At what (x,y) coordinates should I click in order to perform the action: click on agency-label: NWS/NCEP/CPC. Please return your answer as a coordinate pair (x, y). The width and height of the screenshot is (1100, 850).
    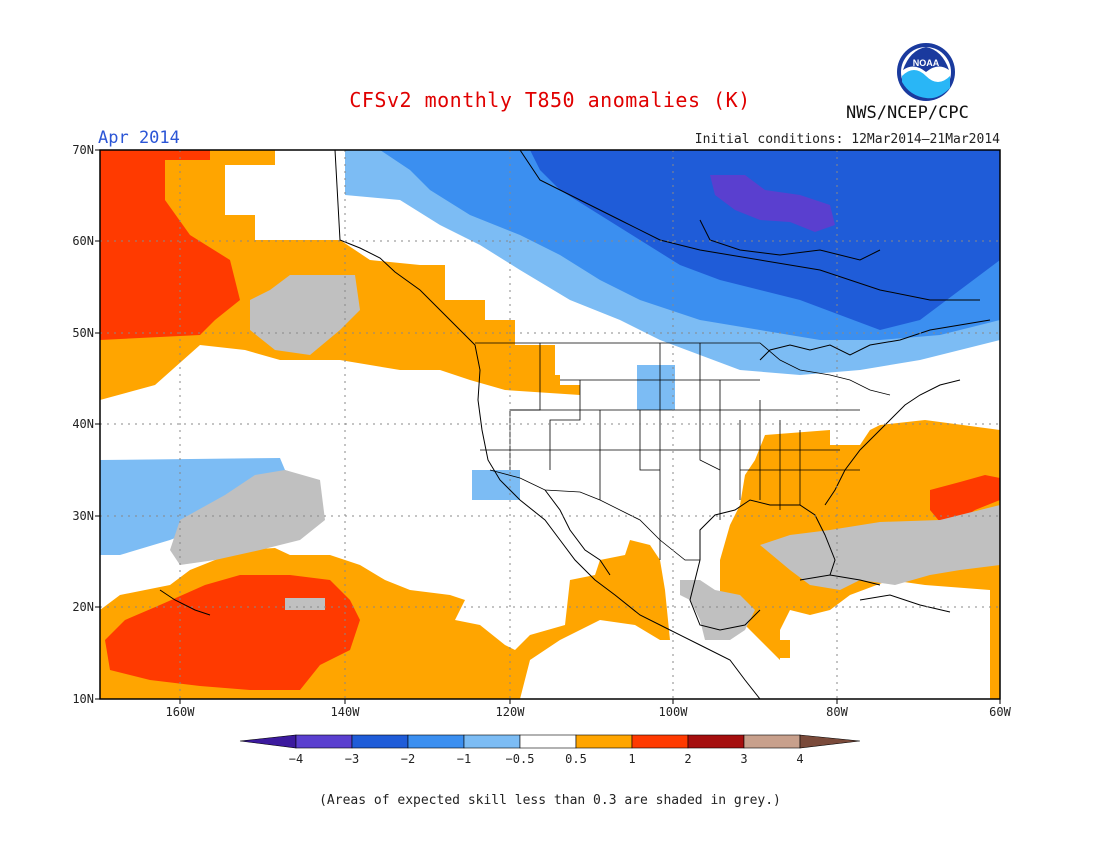
    Looking at the image, I should click on (907, 113).